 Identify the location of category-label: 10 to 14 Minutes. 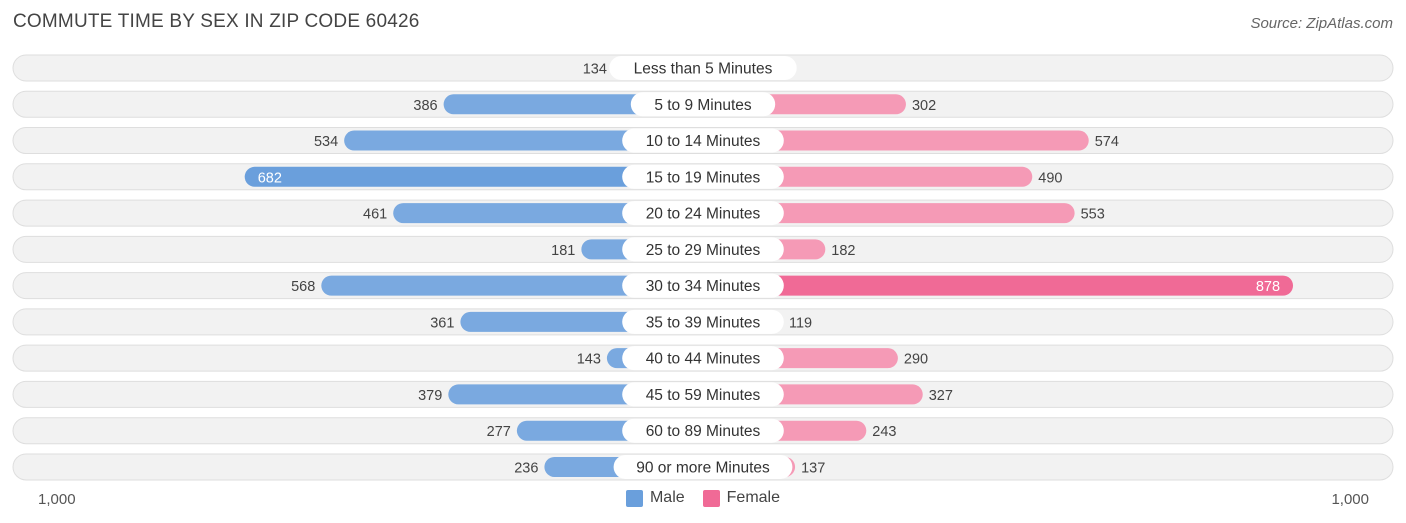
(703, 141).